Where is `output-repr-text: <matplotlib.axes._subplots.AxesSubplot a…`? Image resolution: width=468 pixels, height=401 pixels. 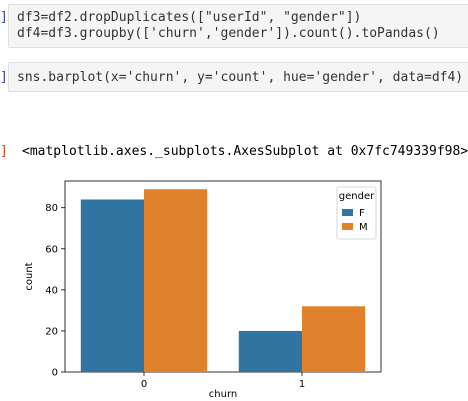 output-repr-text: <matplotlib.axes._subplots.AxesSubplot a… is located at coordinates (245, 151).